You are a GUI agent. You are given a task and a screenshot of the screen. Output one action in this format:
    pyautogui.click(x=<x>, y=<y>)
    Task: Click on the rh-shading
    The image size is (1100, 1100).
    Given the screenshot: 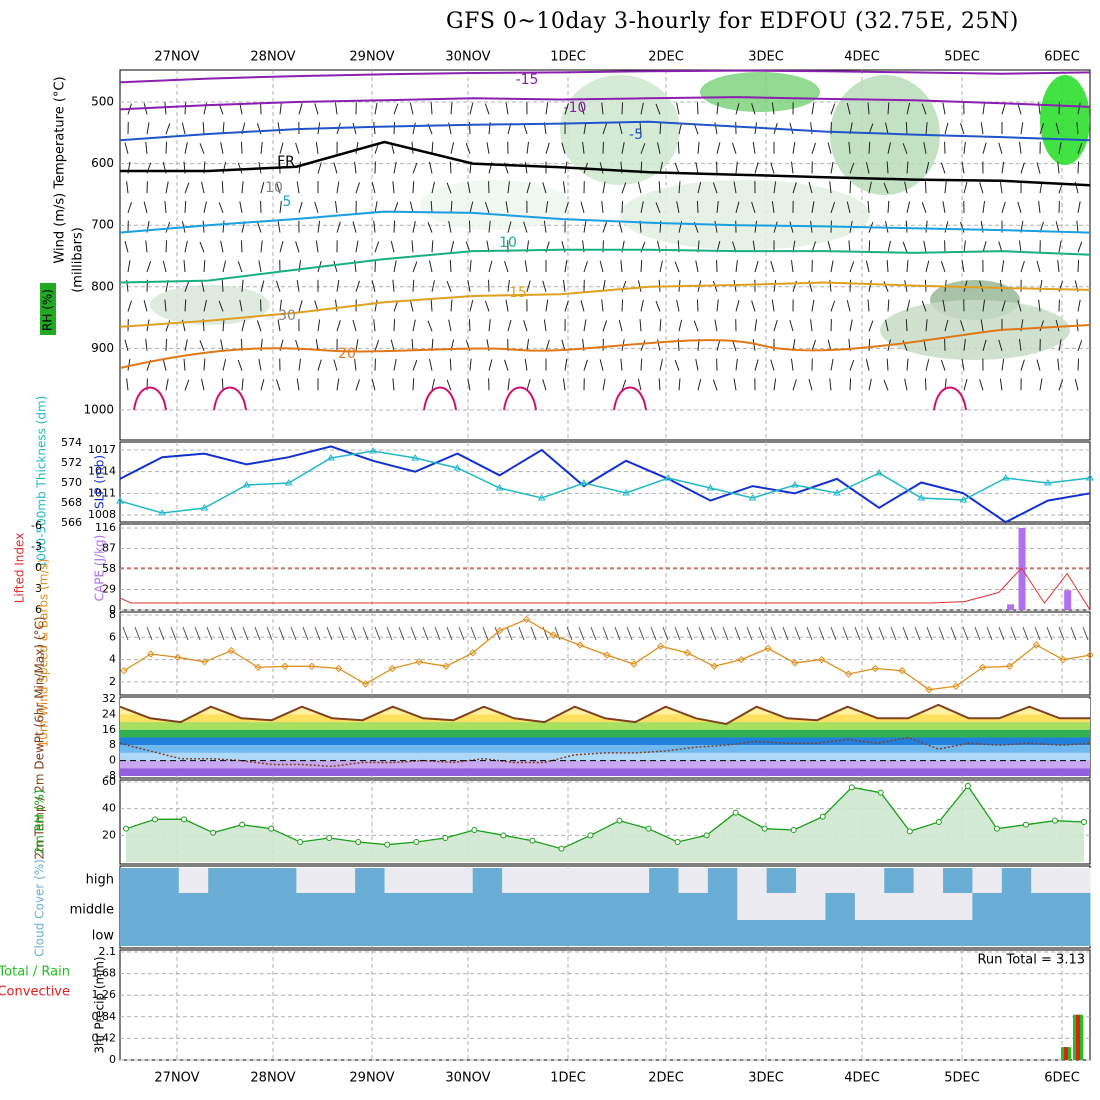 What is the action you would take?
    pyautogui.click(x=210, y=305)
    